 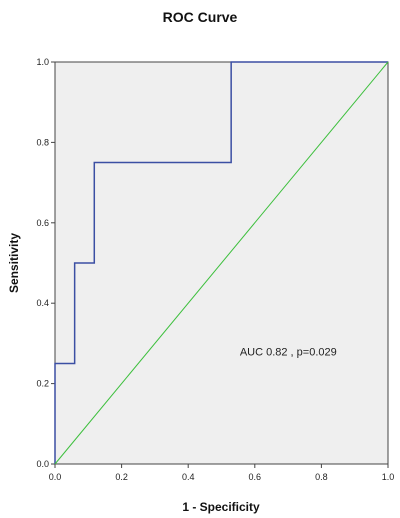 I want to click on auc-annotation: AUC 0.82 , p=0.029, so click(x=288, y=352).